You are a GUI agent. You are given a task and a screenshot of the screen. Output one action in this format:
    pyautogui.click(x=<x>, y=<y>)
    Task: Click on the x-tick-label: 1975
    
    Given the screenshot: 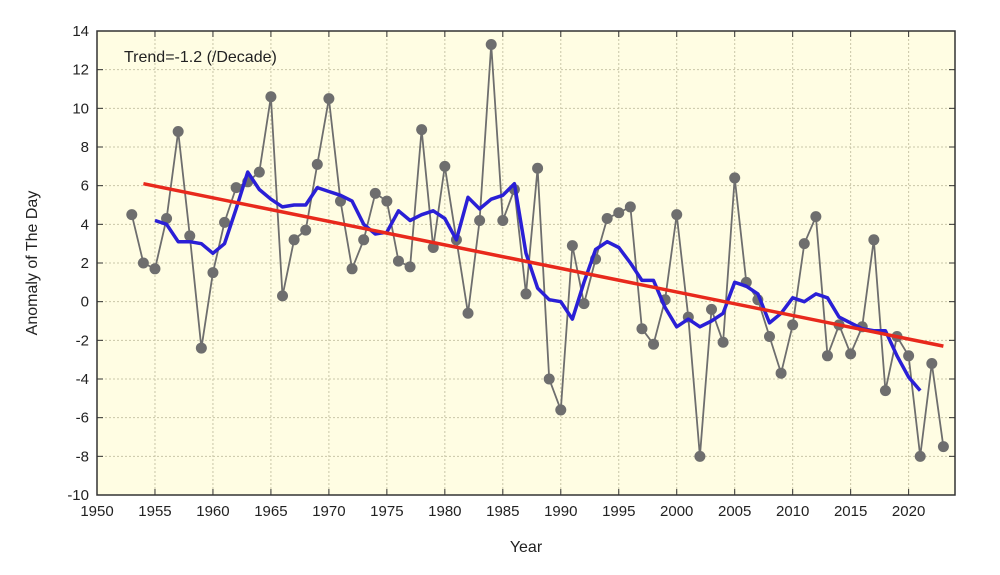 What is the action you would take?
    pyautogui.click(x=386, y=511)
    